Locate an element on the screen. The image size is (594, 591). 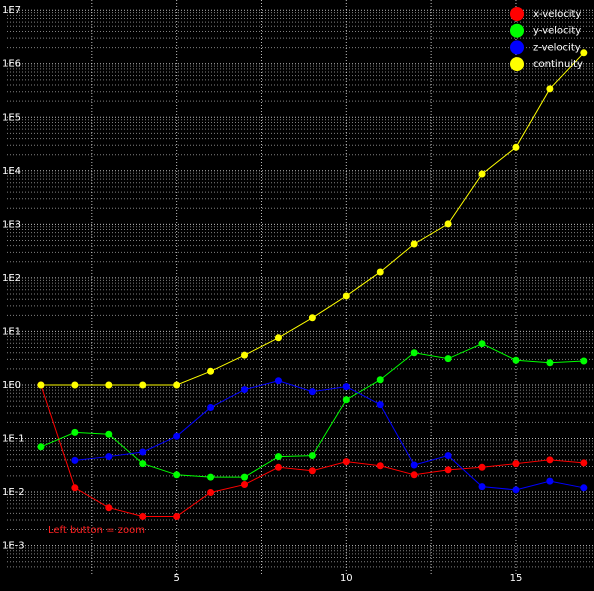
y-tick-label: 1E6 is located at coordinates (11, 64).